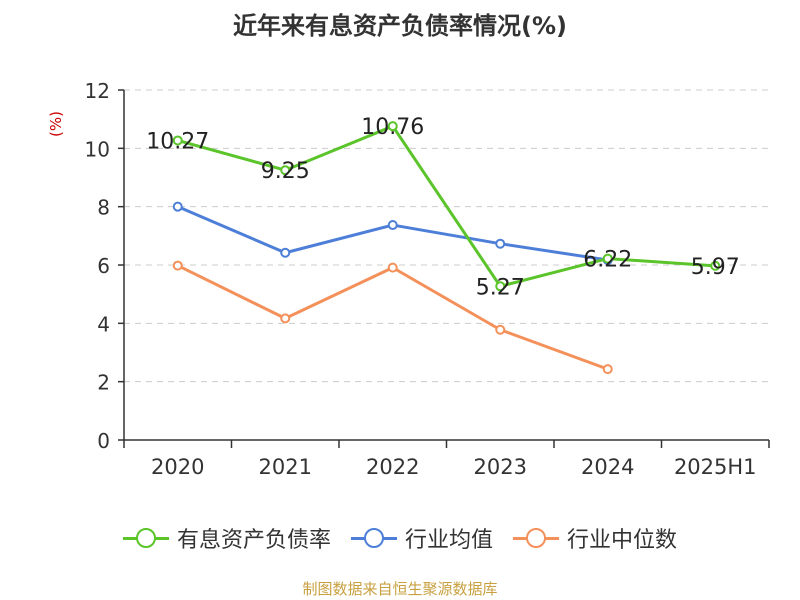 This screenshot has height=600, width=800. I want to click on series-1-point-2022, so click(392, 225).